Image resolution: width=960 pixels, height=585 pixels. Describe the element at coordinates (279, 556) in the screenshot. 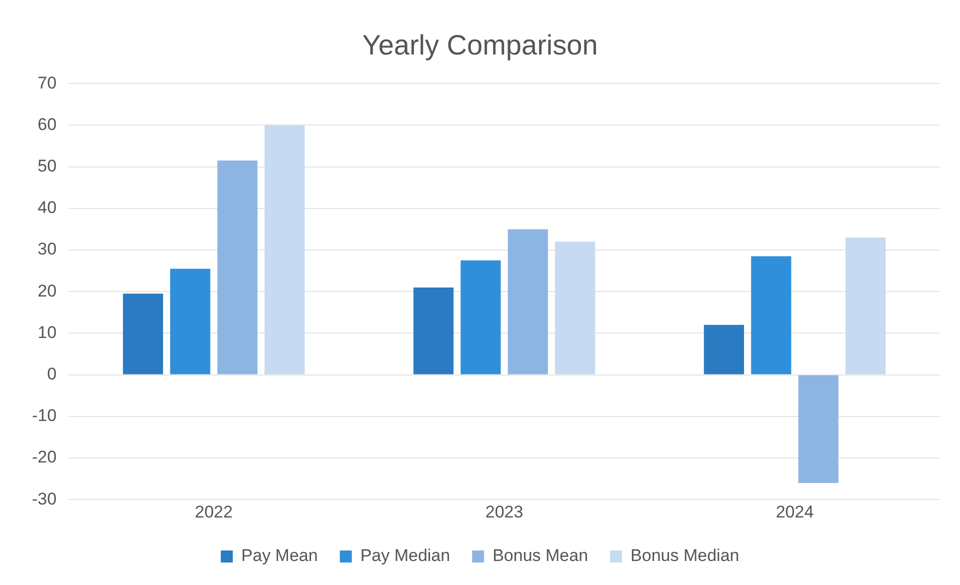

I see `legend-label: Pay Mean` at that location.